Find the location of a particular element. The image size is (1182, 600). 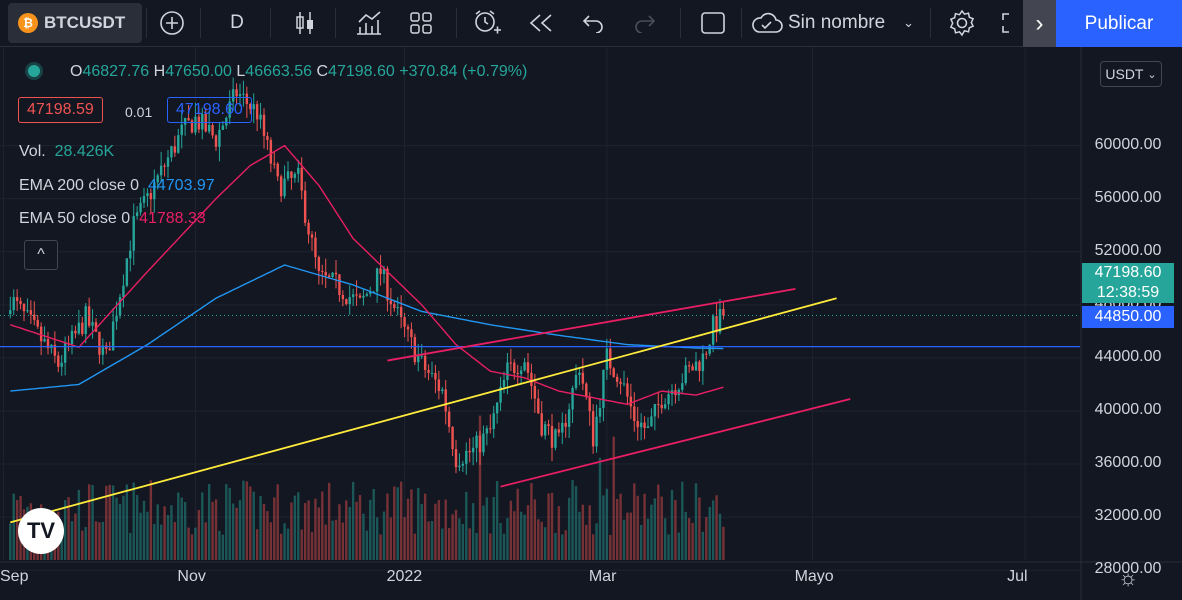

settings-icon is located at coordinates (962, 23).